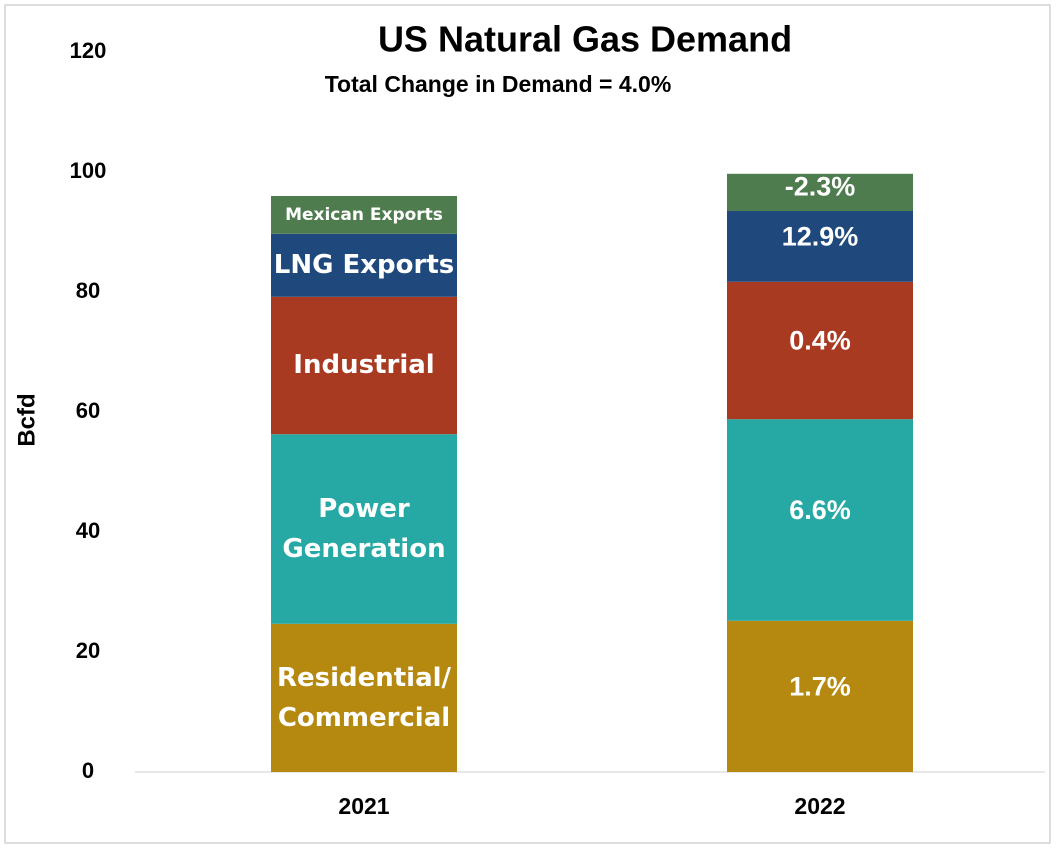  What do you see at coordinates (585, 39) in the screenshot?
I see `chart-title: US Natural Gas Demand` at bounding box center [585, 39].